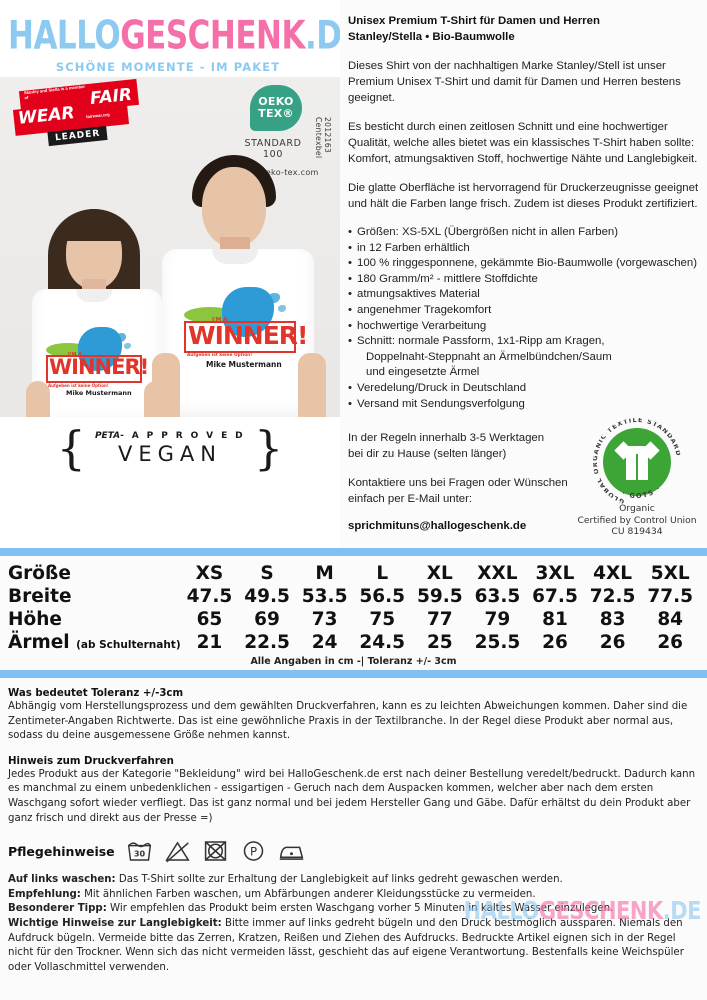 This screenshot has height=1000, width=707. What do you see at coordinates (555, 573) in the screenshot?
I see `cell: 3XL` at bounding box center [555, 573].